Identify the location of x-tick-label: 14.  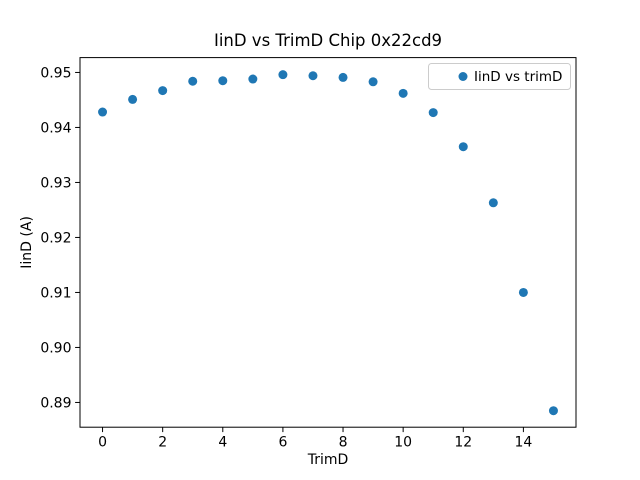
(523, 443).